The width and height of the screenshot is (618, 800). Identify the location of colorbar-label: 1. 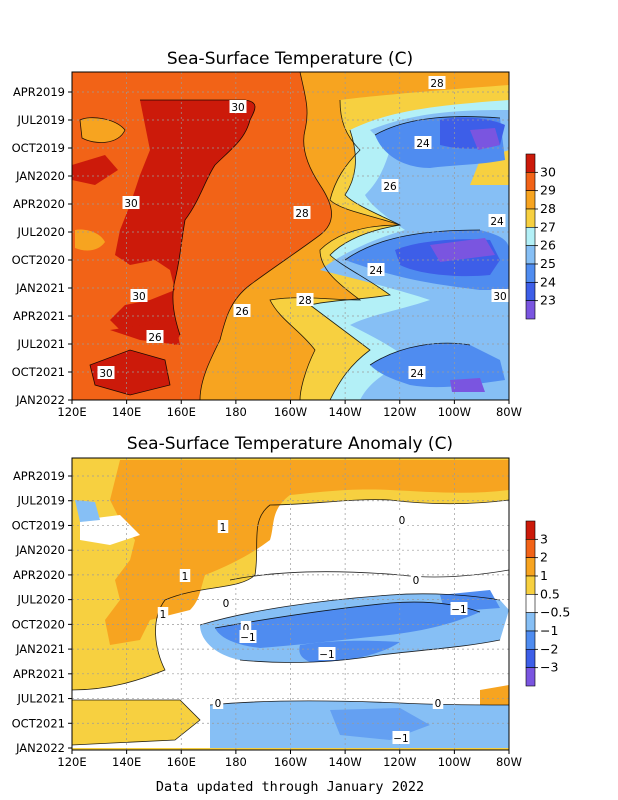
(544, 575).